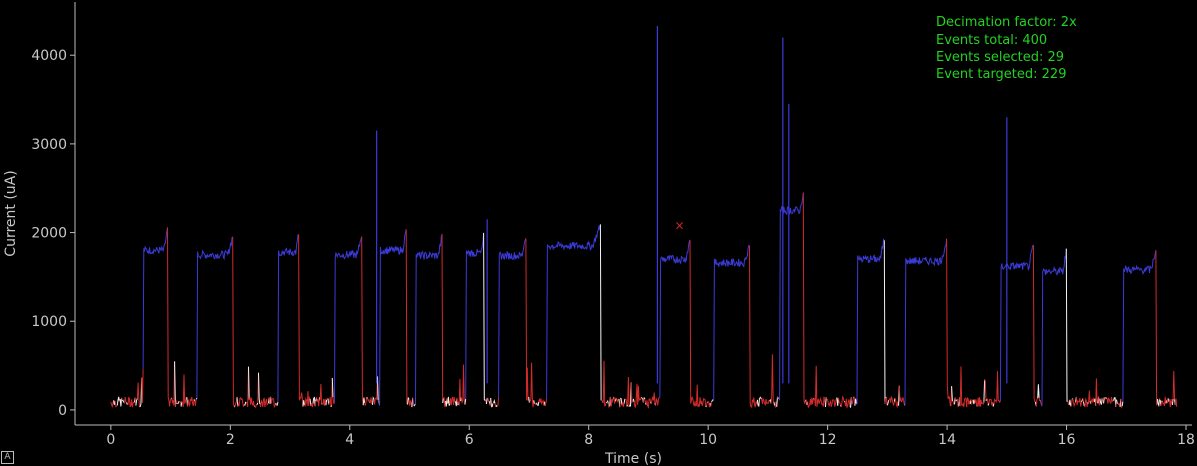  What do you see at coordinates (469, 440) in the screenshot?
I see `x-tick-label: 6` at bounding box center [469, 440].